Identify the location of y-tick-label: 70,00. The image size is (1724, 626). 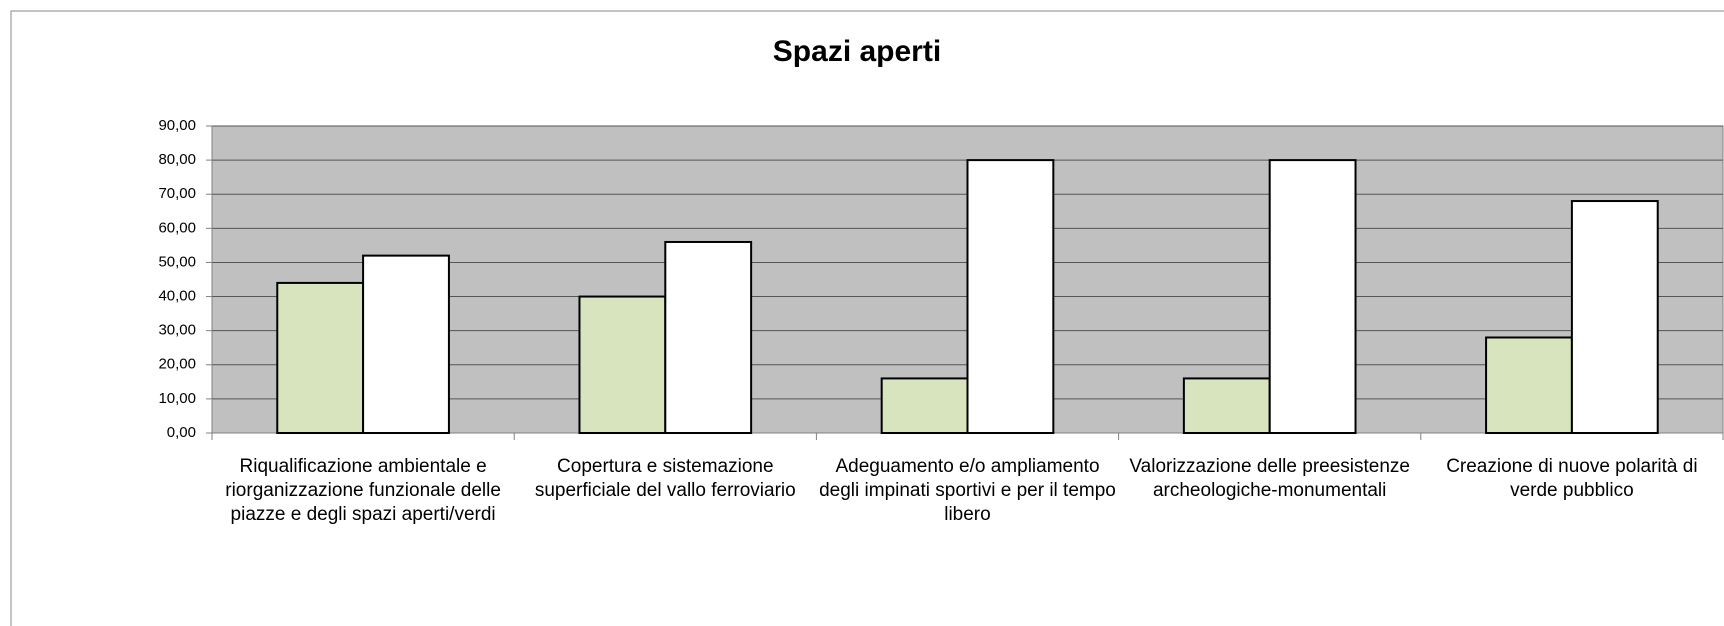
(177, 193).